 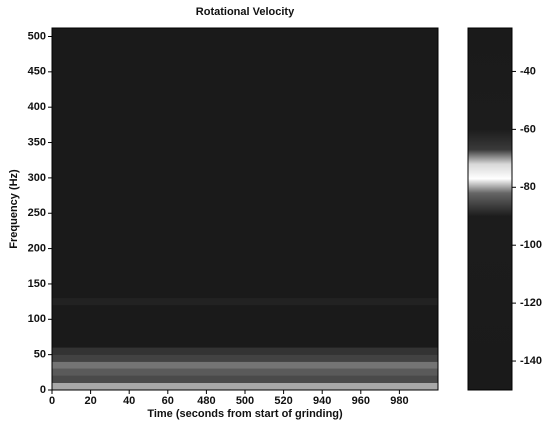 I want to click on colorbar-tick-label: -140, so click(x=531, y=361).